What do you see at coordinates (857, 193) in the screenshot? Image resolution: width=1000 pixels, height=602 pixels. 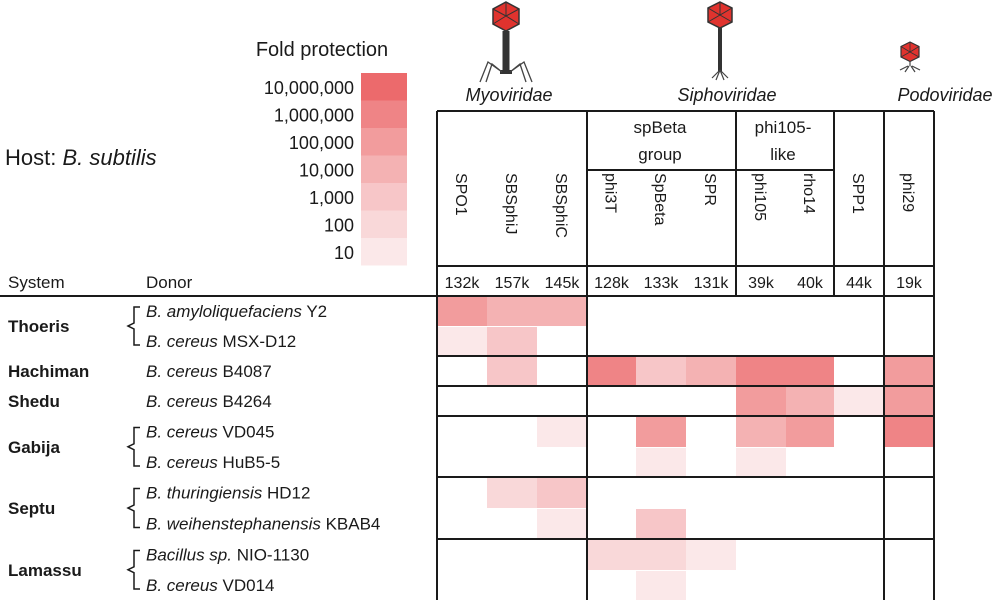 I see `phage-label-spp1: SPP1` at bounding box center [857, 193].